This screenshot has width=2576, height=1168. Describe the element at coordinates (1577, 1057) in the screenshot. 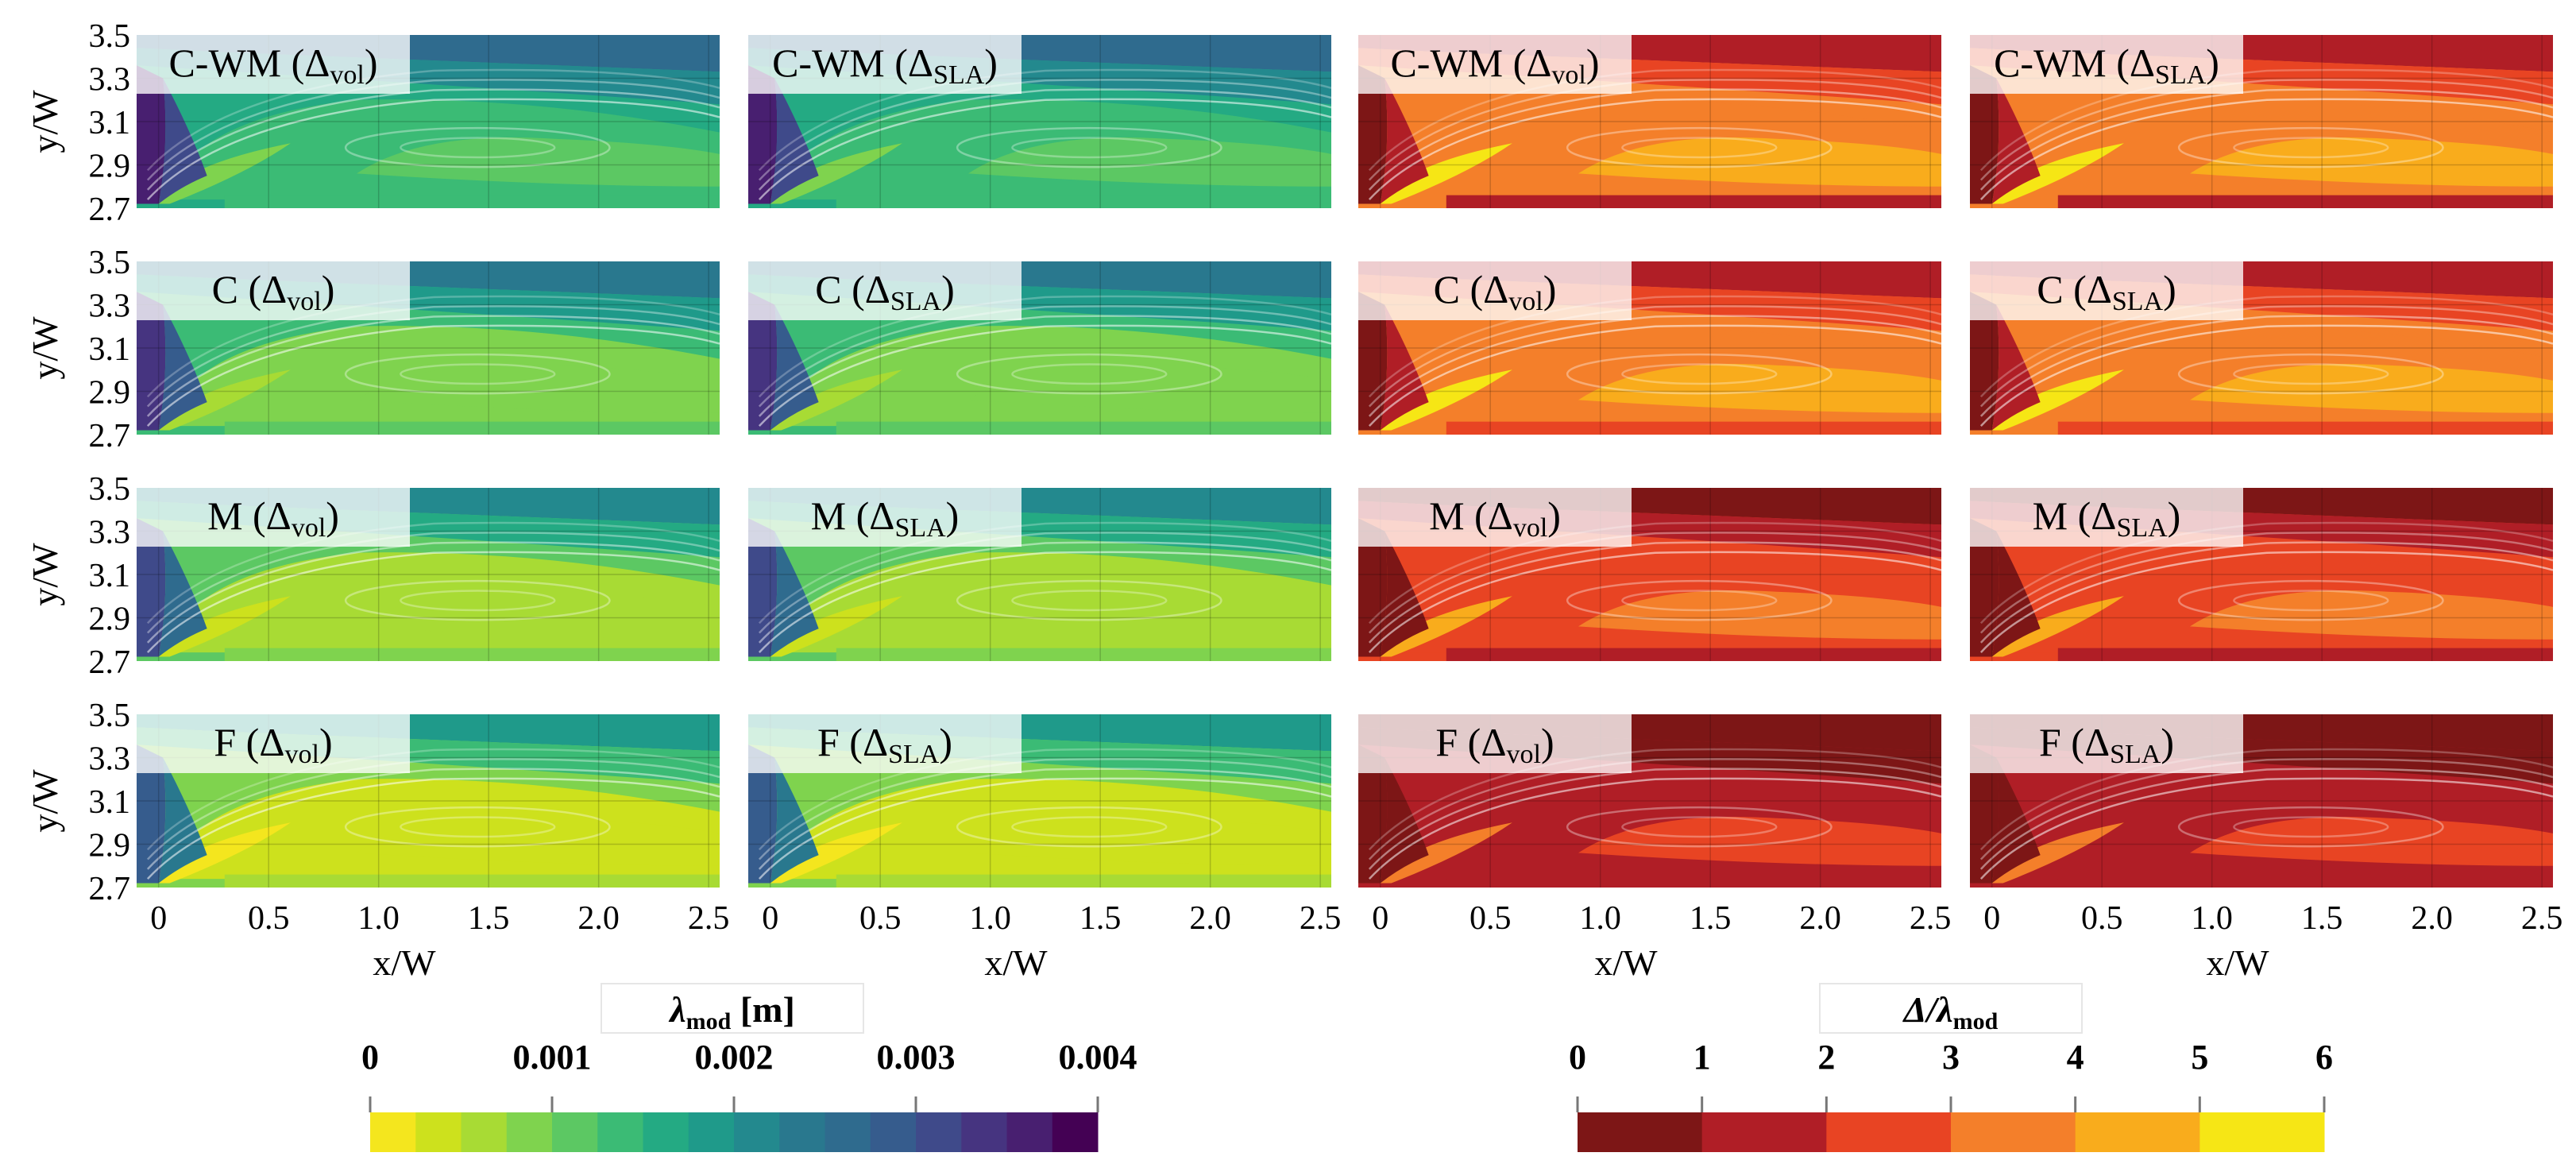

I see `colorbar-tick-label: 0` at that location.